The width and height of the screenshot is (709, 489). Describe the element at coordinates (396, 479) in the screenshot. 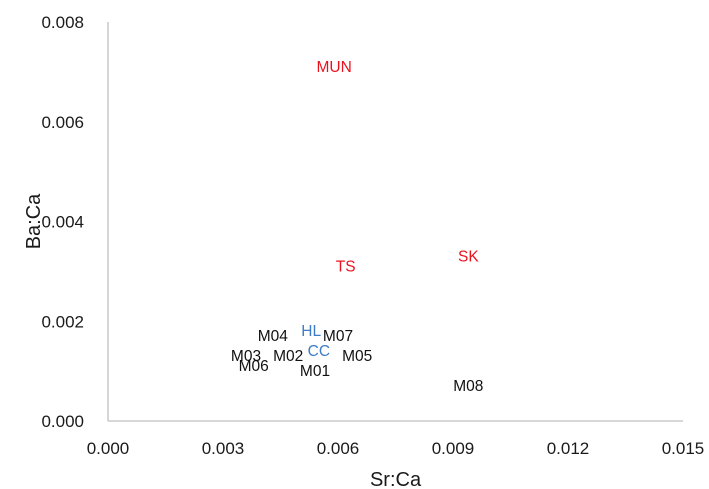

I see `x-axis-title: Sr:Ca` at that location.